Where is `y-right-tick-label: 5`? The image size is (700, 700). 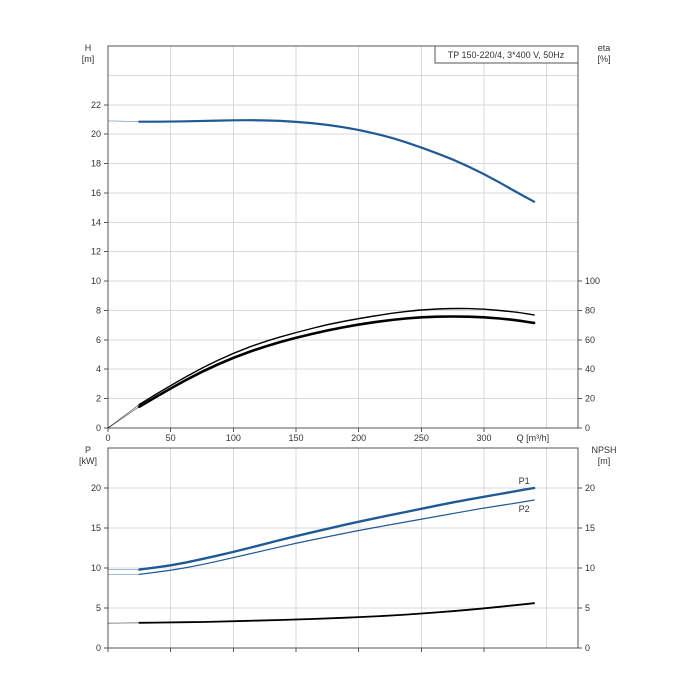 y-right-tick-label: 5 is located at coordinates (587, 608).